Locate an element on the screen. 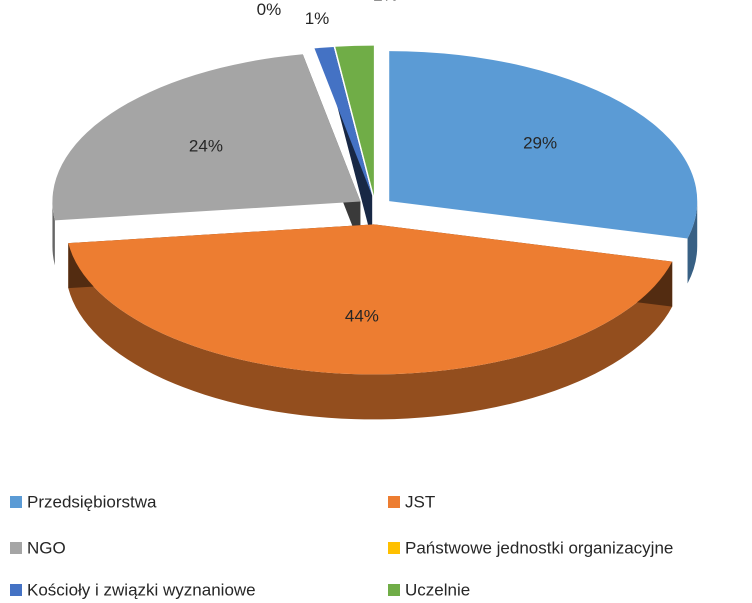 This screenshot has width=752, height=603. data-label: 2% is located at coordinates (385, 2).